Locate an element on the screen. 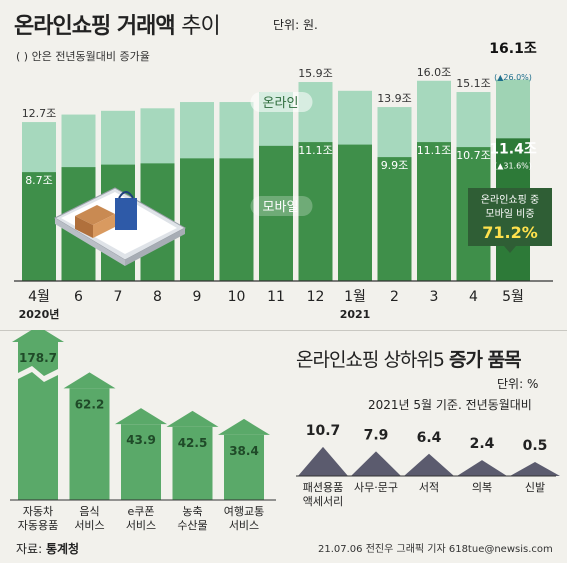 The width and height of the screenshot is (567, 563). low-growth-category-label: 서적 is located at coordinates (429, 487).